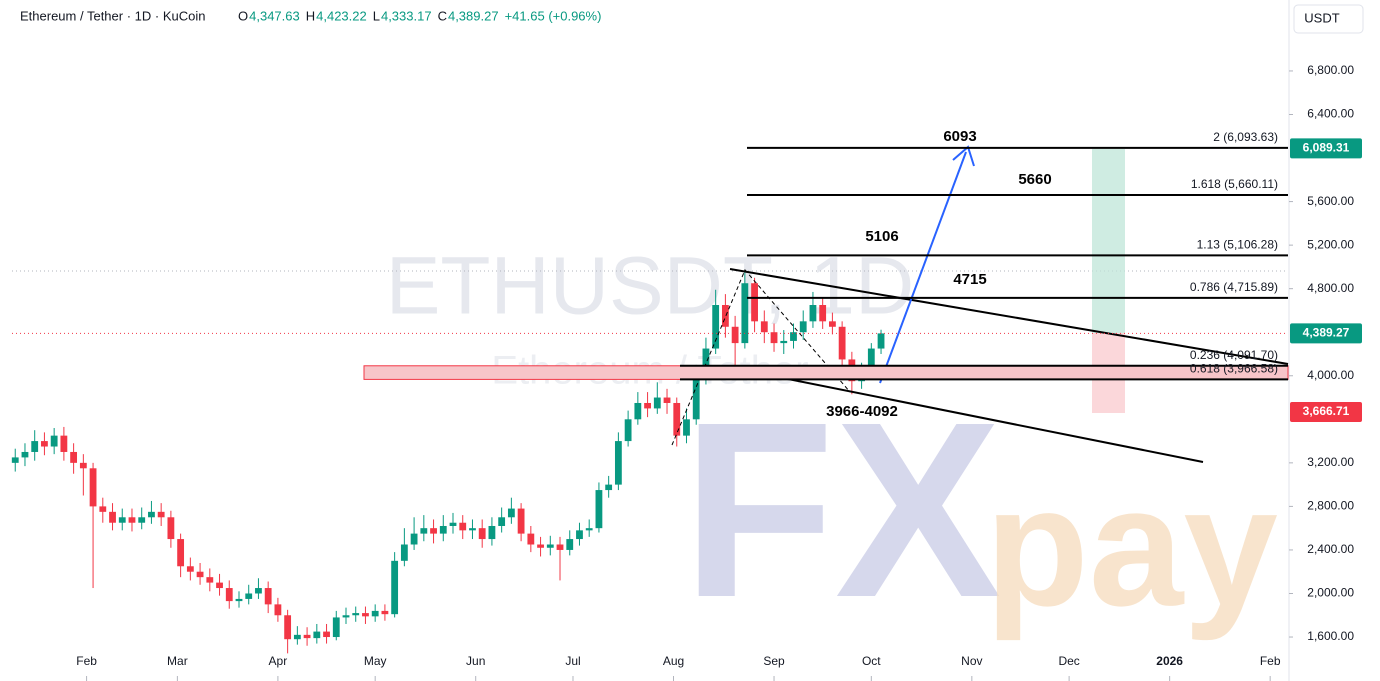  I want to click on y-tick-label: 5,600.00, so click(1330, 201).